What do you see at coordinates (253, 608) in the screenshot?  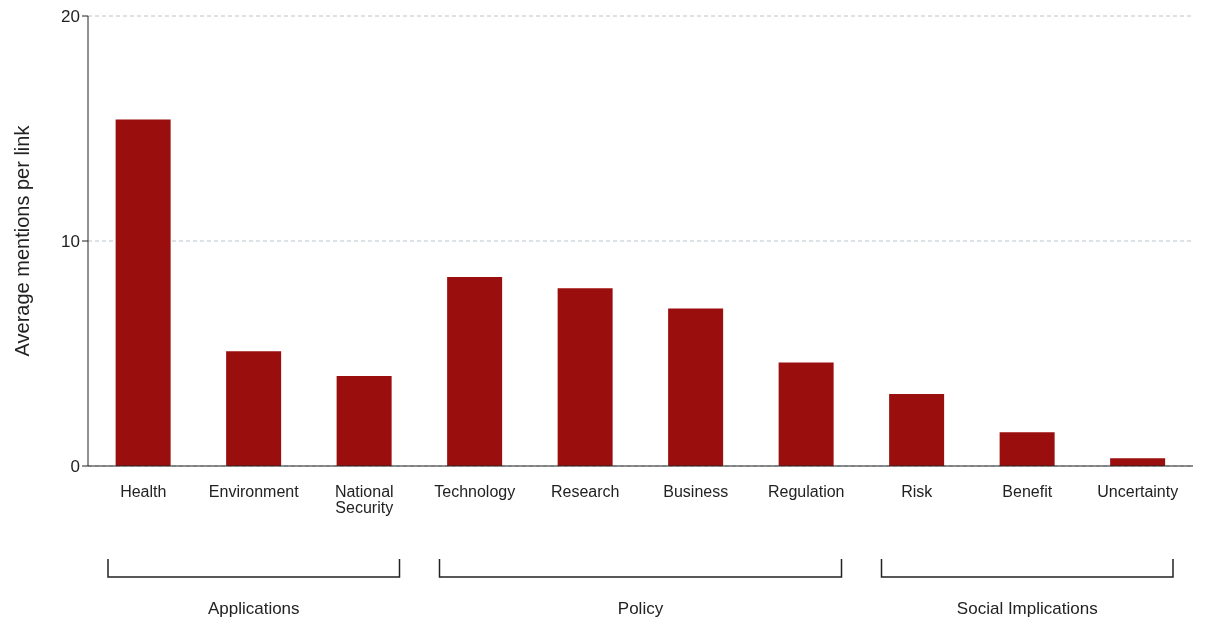 I see `text: Applications` at bounding box center [253, 608].